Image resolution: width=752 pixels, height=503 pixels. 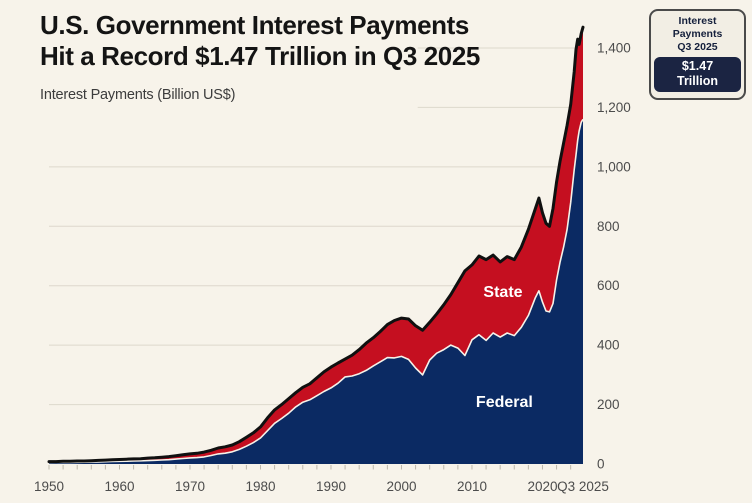 I want to click on title-line-1: U.S. Government Interest Payments, so click(x=254, y=25).